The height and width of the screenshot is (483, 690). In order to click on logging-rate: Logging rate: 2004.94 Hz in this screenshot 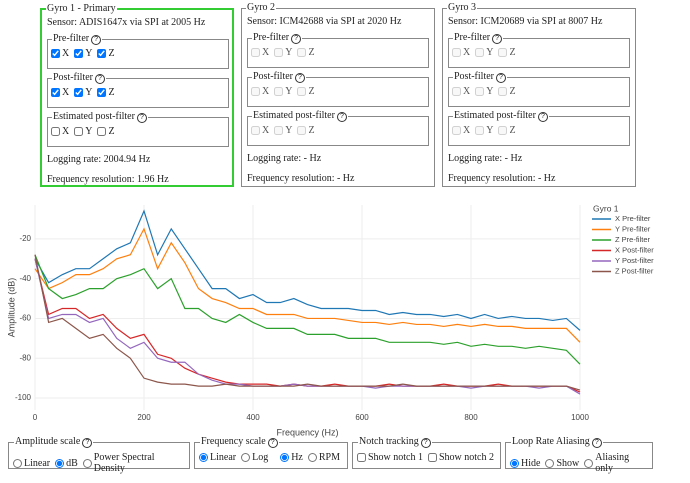, I will do `click(99, 159)`.